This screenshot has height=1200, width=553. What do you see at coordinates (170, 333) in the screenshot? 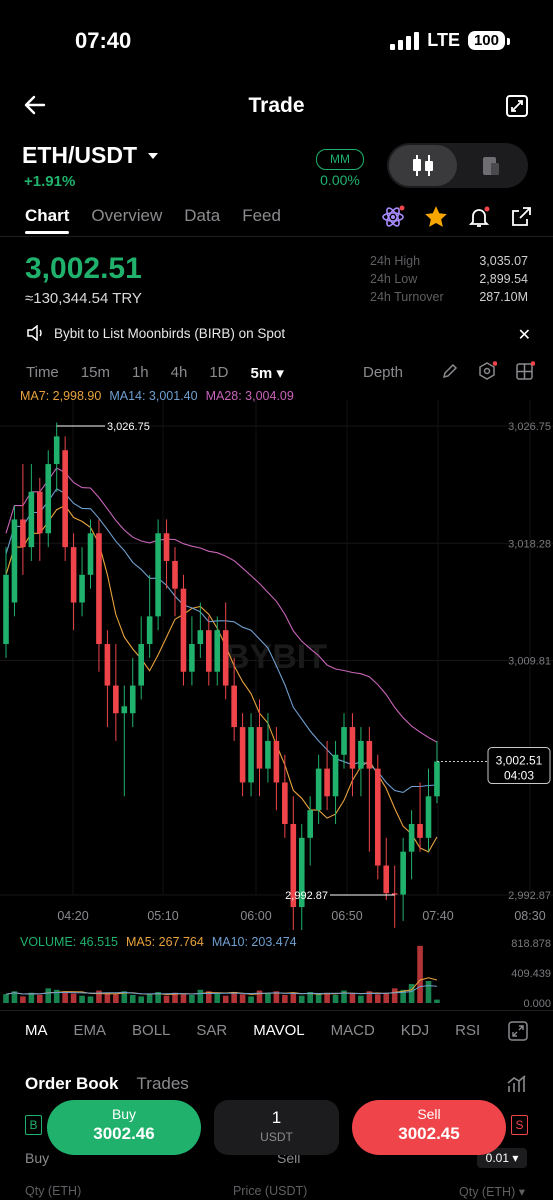
I see `announcement-text: Bybit to List Moonbirds (BIRB) on Spot` at bounding box center [170, 333].